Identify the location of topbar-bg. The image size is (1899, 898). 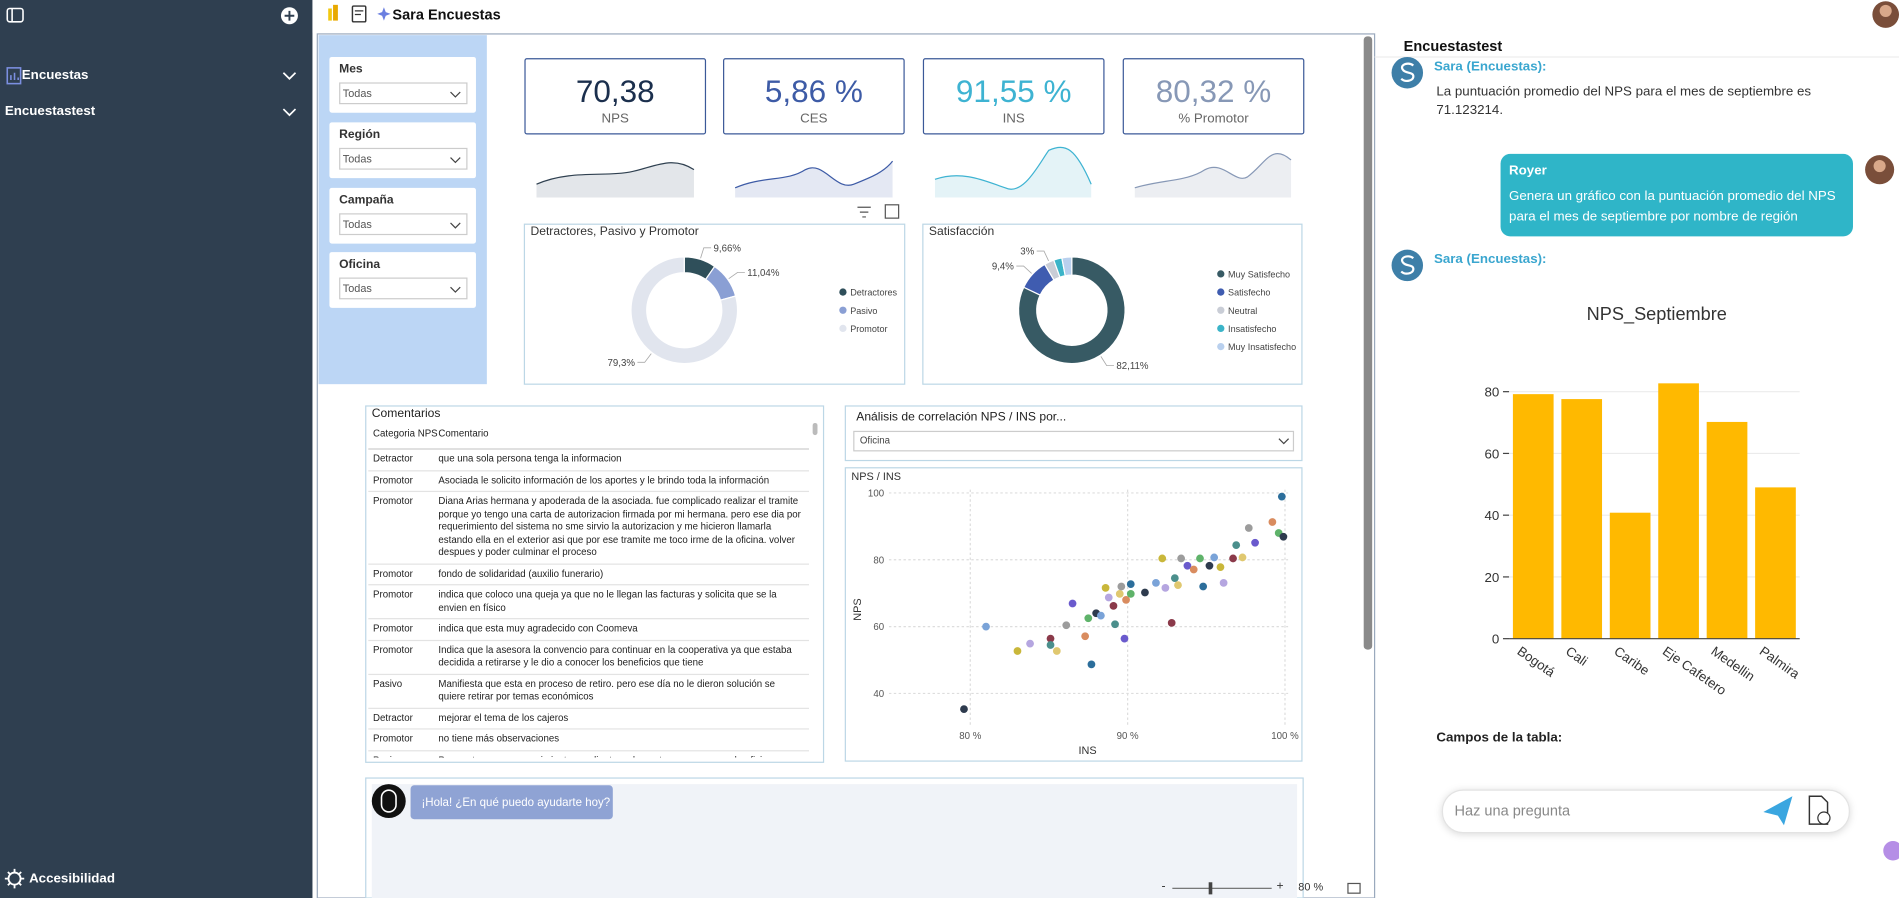
(1105, 16).